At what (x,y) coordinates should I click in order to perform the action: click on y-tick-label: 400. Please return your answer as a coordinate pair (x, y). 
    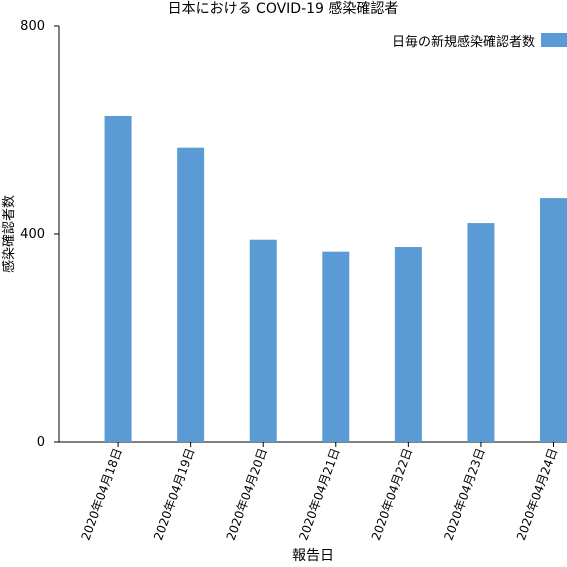
    Looking at the image, I should click on (32, 234).